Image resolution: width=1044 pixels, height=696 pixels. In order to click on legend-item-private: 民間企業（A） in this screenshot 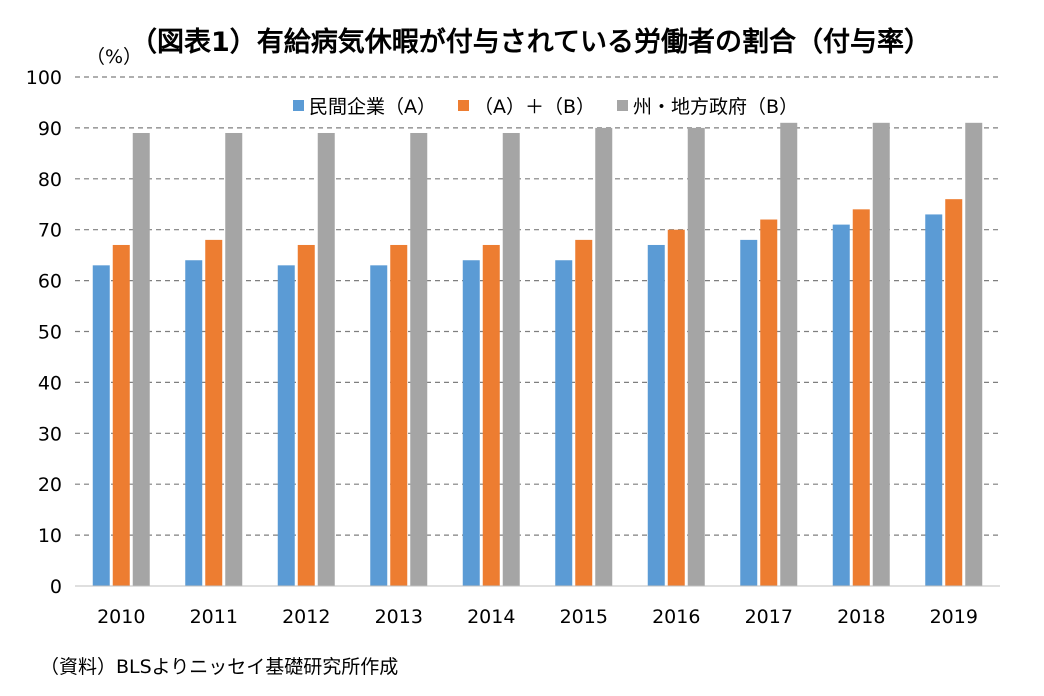, I will do `click(364, 105)`.